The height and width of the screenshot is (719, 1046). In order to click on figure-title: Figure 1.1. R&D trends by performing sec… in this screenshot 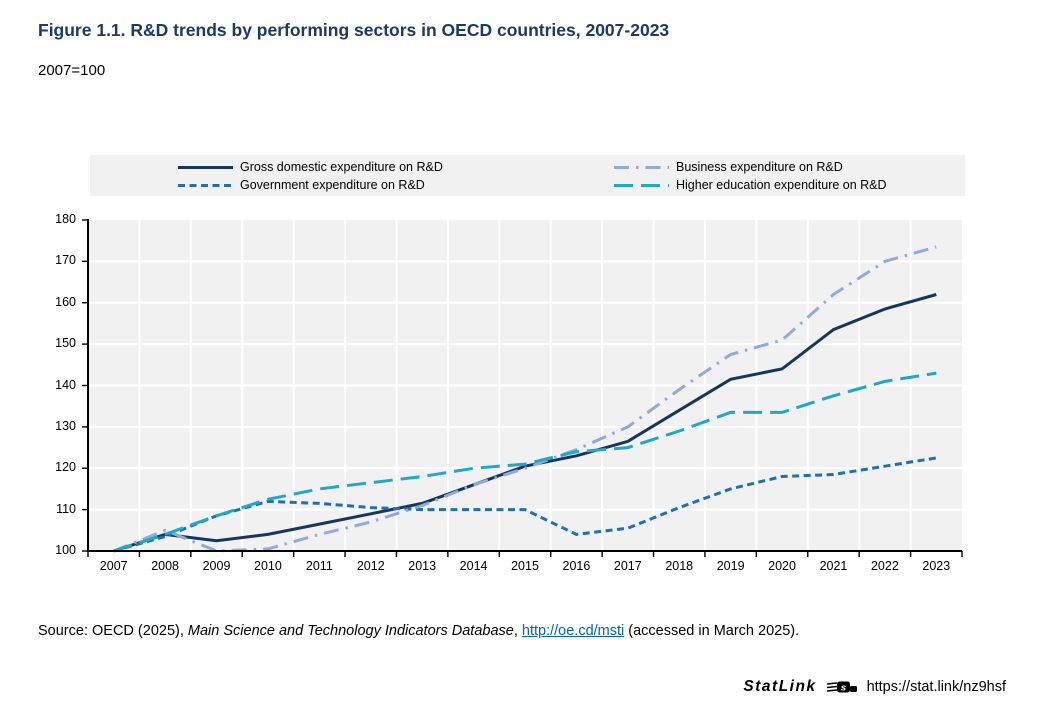, I will do `click(354, 30)`.